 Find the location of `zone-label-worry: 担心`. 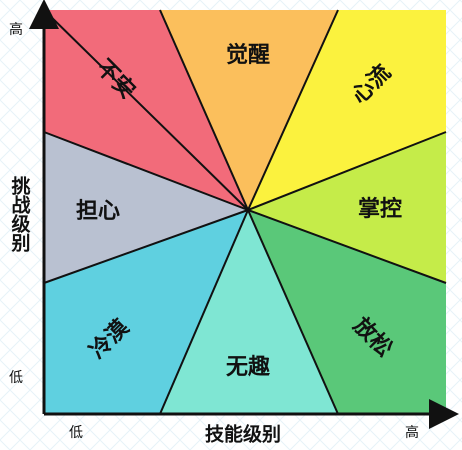

zone-label-worry: 担心 is located at coordinates (98, 211).